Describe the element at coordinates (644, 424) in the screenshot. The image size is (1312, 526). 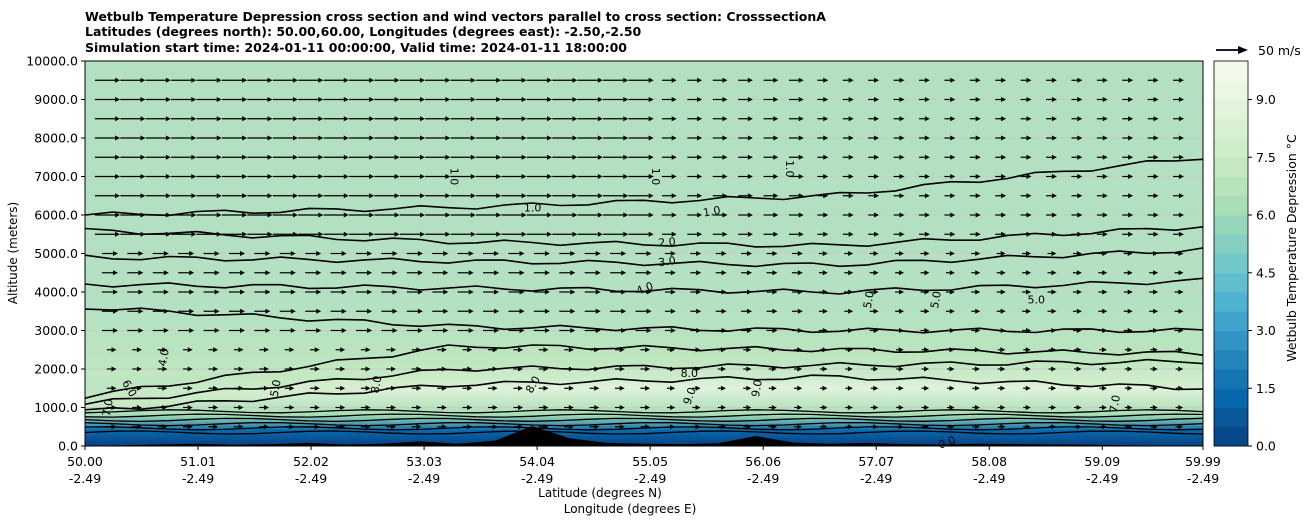
I see `contour-line` at that location.